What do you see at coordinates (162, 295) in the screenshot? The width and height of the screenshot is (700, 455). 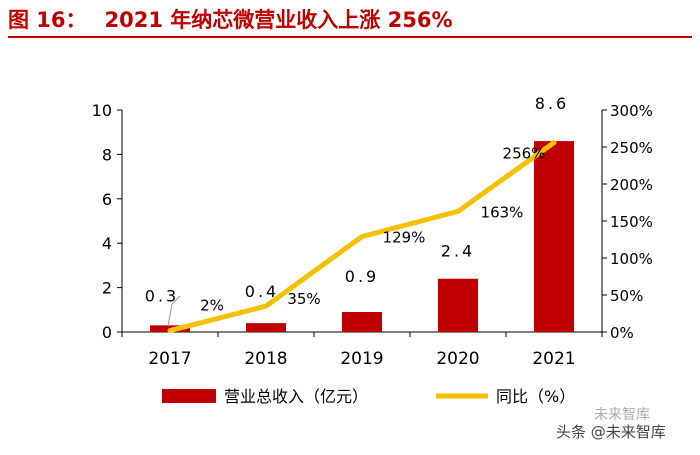 I see `revenue-bar-label: 0.3` at bounding box center [162, 295].